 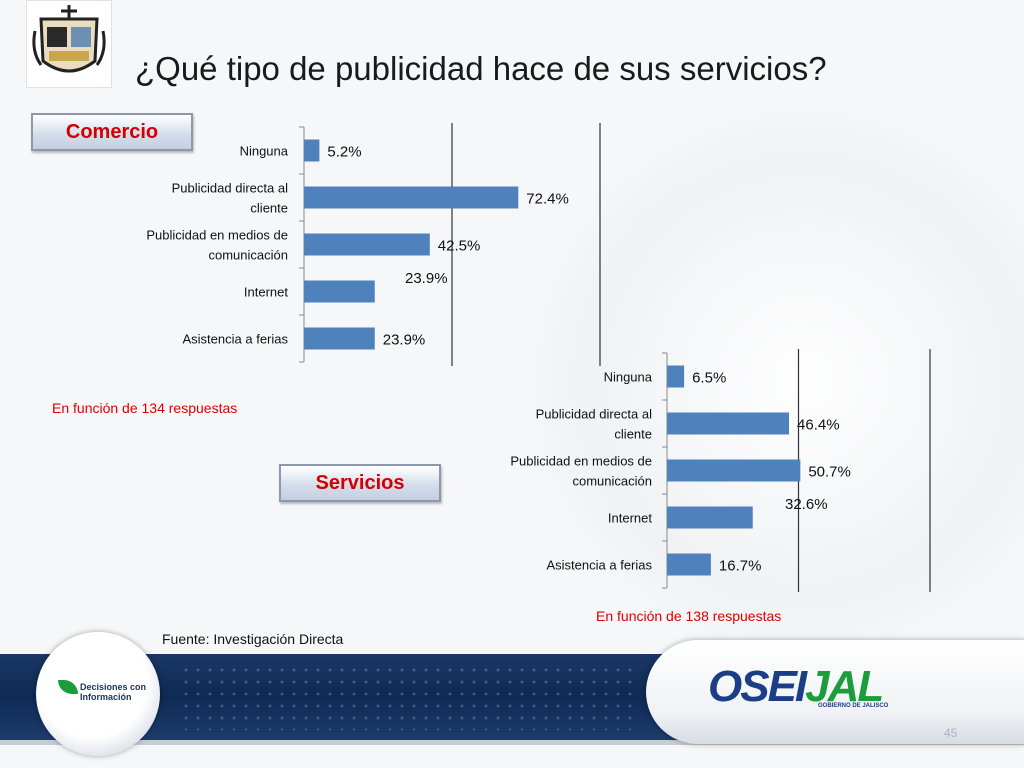 I want to click on servicios-label: Servicios, so click(x=360, y=483).